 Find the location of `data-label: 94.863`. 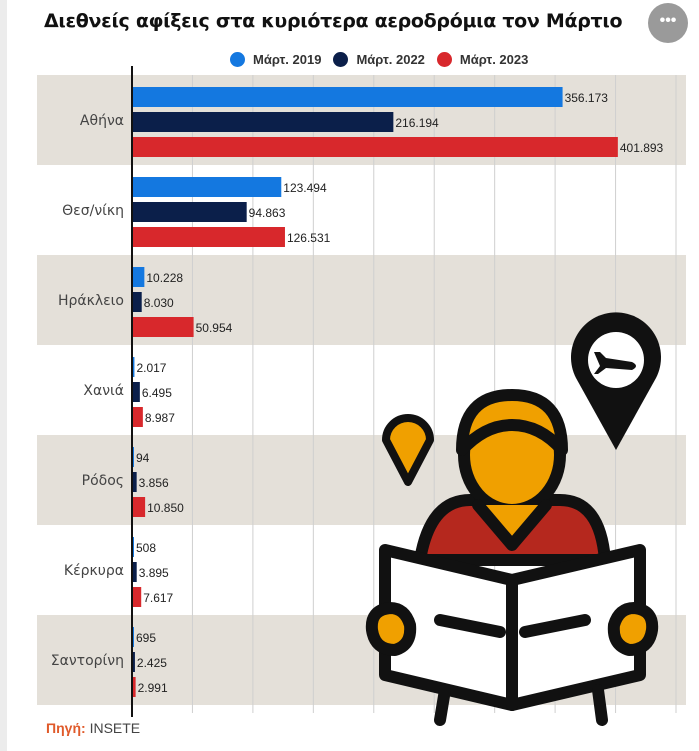

data-label: 94.863 is located at coordinates (267, 213).